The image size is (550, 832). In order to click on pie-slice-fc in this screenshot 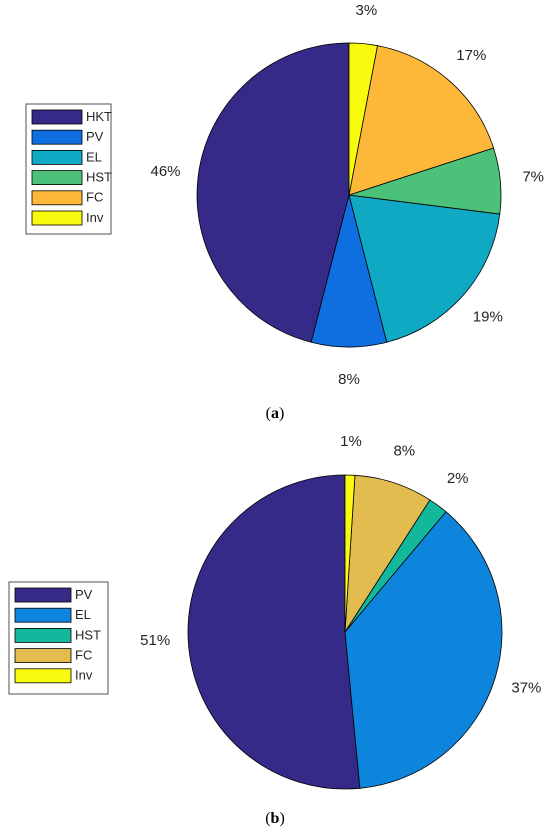, I will do `click(421, 120)`.